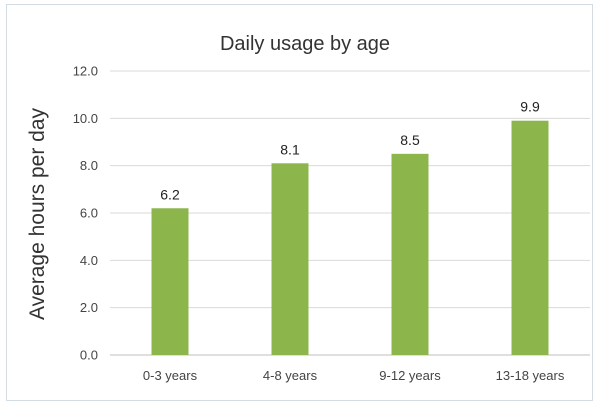  I want to click on x-axis-ticks: 0-3 years 4-8 years 9-12 years 13-18 years, so click(354, 375).